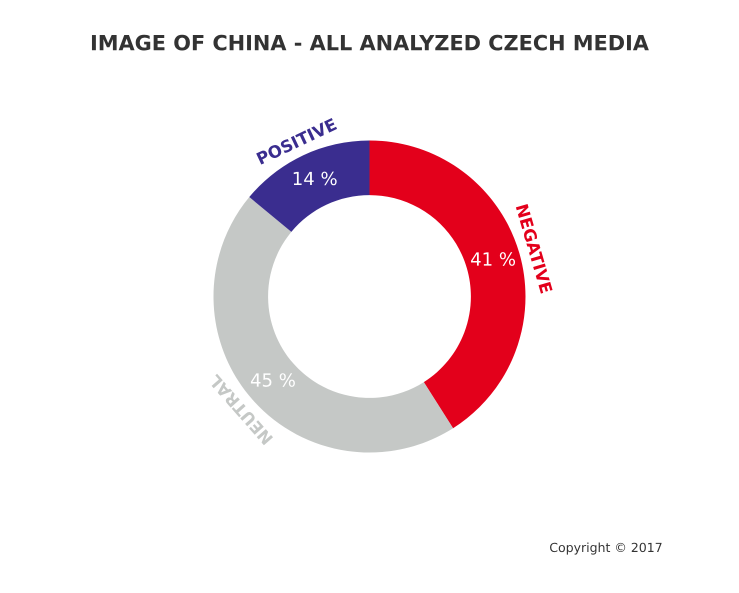  What do you see at coordinates (606, 548) in the screenshot?
I see `text: Copyright © 2017` at bounding box center [606, 548].